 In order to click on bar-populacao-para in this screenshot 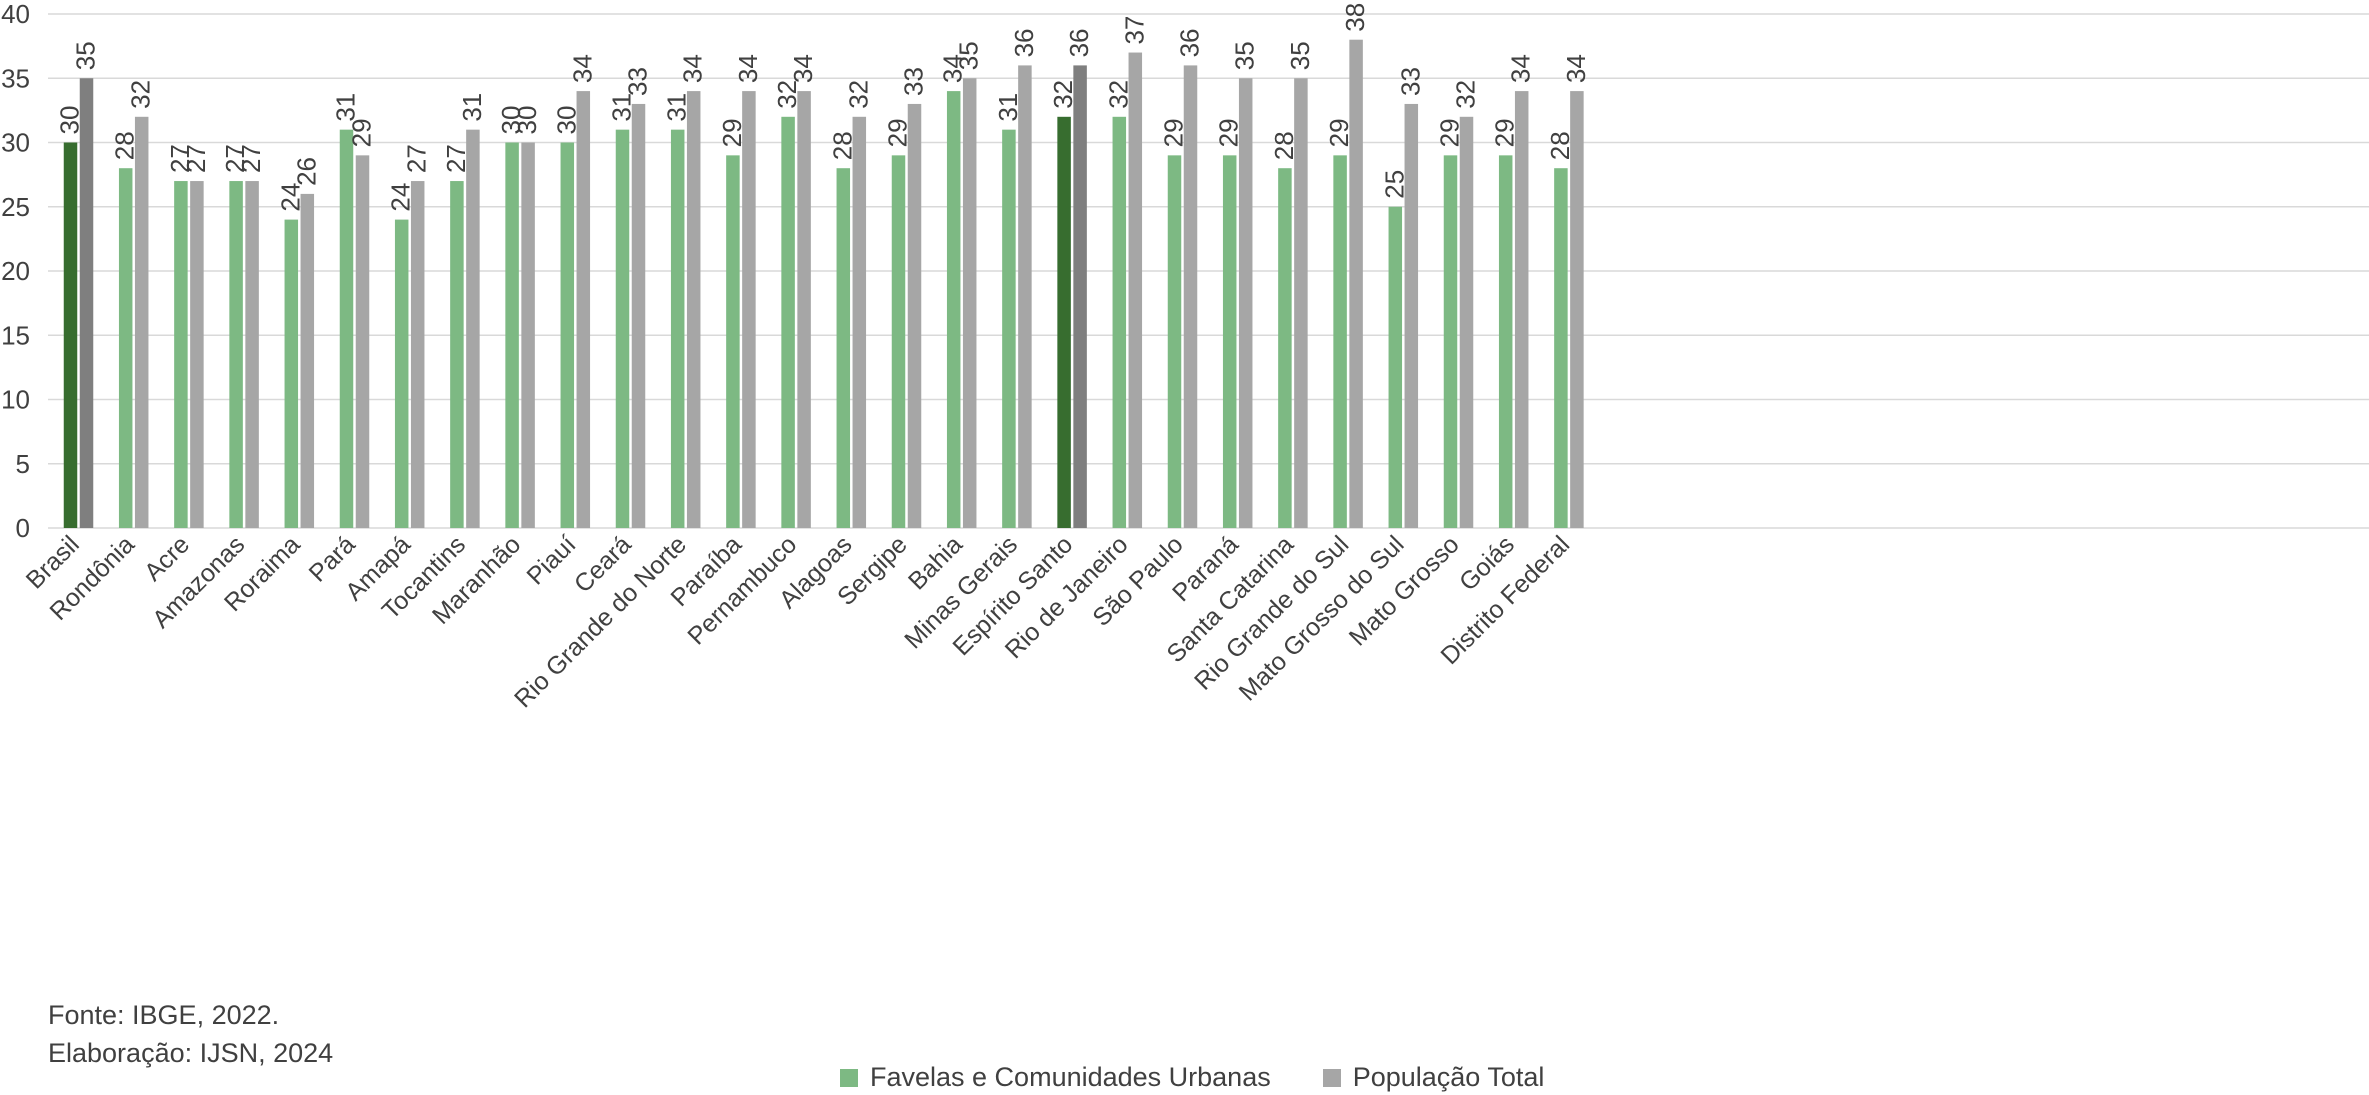, I will do `click(362, 341)`.